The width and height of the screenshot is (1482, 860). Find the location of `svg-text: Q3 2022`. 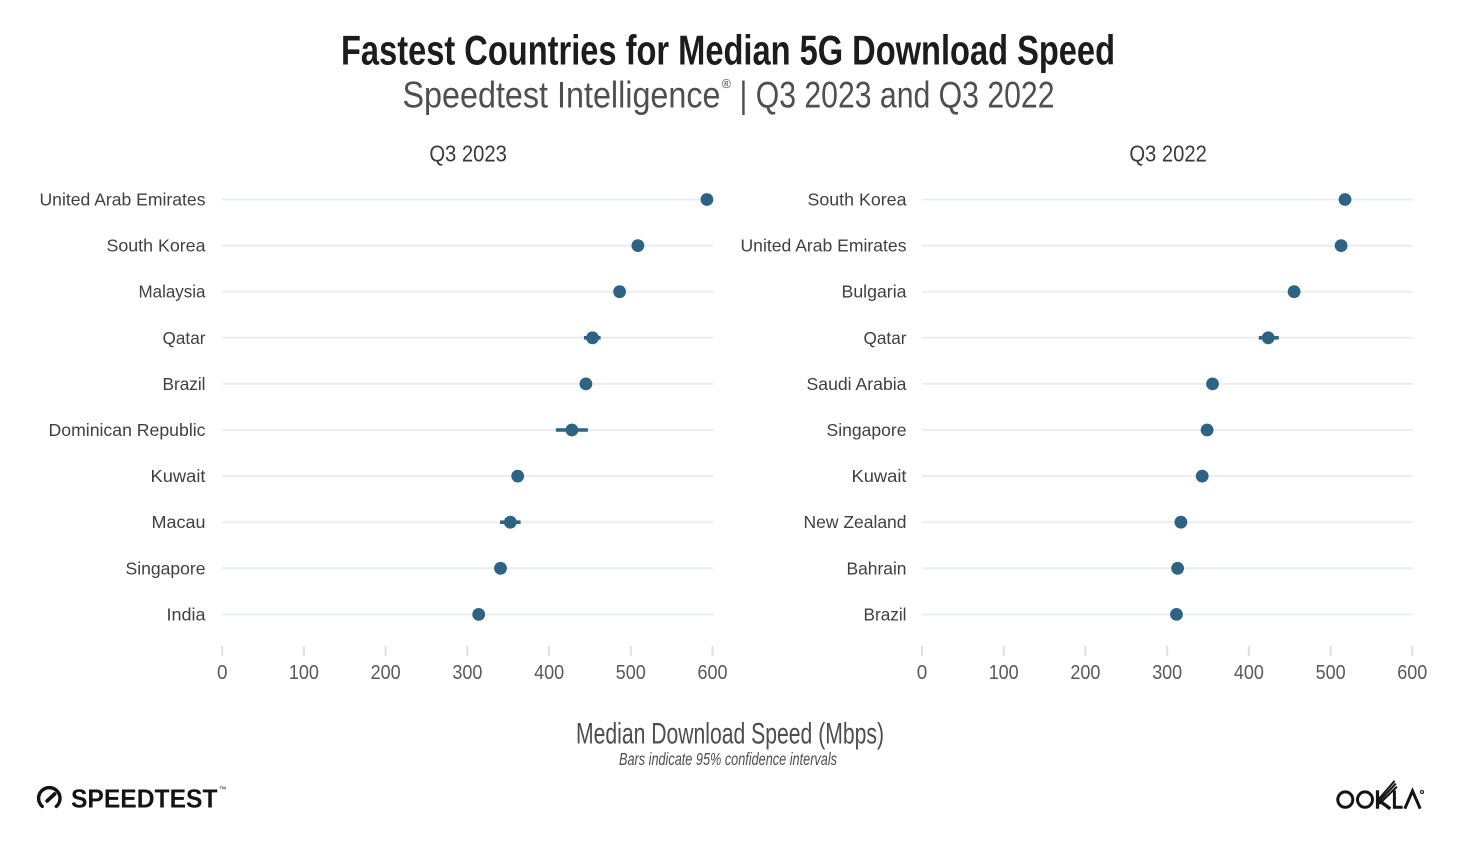

svg-text: Q3 2022 is located at coordinates (1168, 154).